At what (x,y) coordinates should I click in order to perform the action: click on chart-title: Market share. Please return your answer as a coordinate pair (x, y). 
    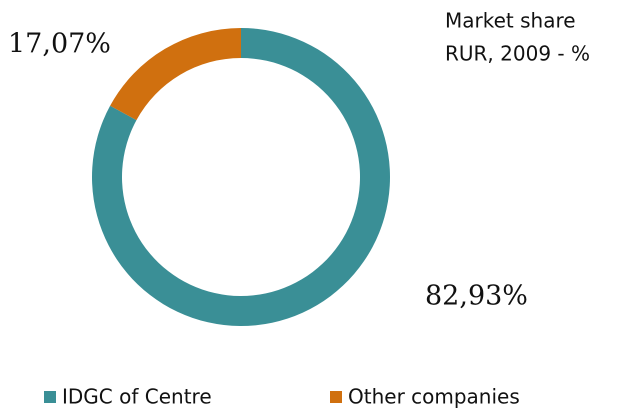
    Looking at the image, I should click on (510, 21).